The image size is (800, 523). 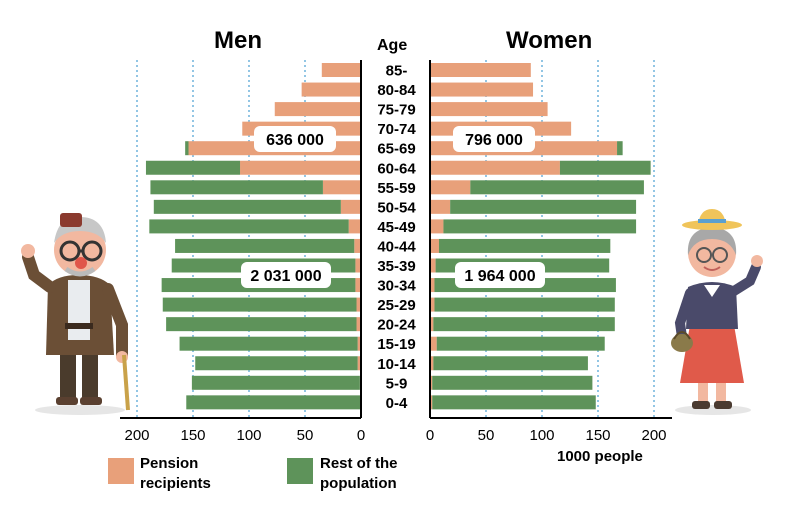 I want to click on age-label-50-54: 50-54, so click(x=396, y=207).